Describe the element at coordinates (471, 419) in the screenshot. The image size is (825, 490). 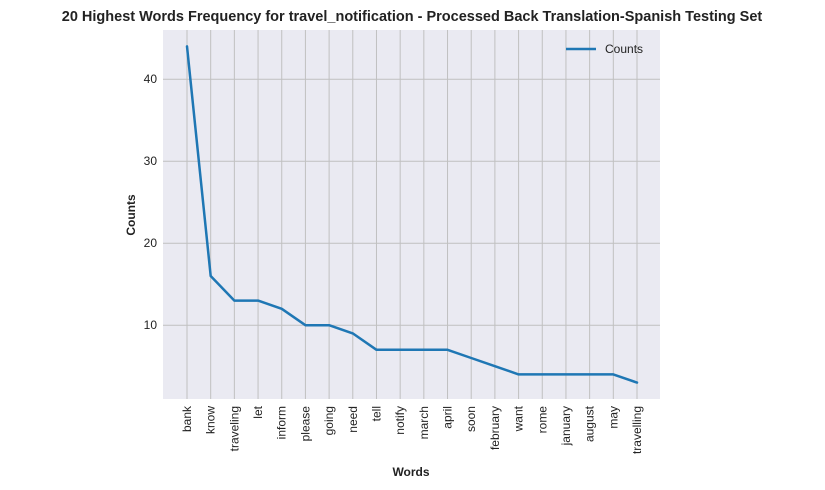
I see `x-tick-label: soon` at that location.